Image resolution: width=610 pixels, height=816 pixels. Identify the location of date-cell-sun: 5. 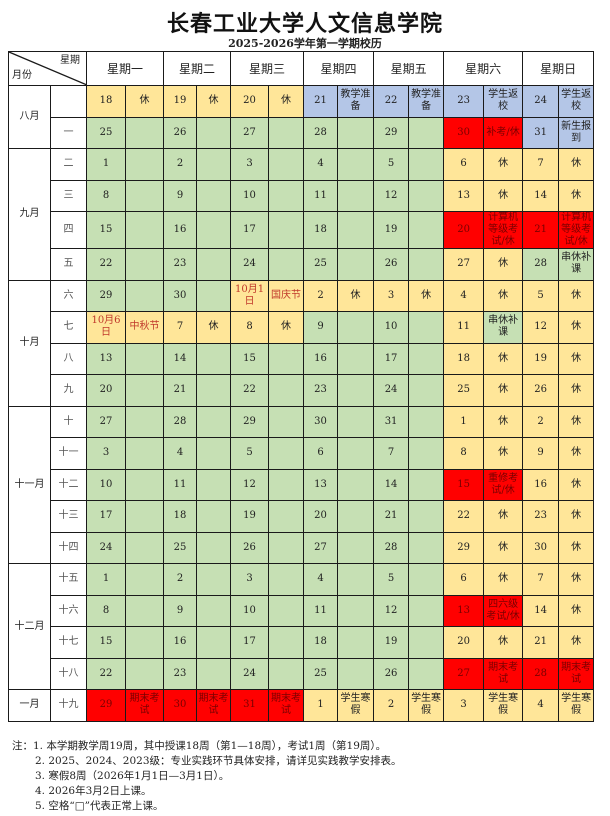
(541, 295).